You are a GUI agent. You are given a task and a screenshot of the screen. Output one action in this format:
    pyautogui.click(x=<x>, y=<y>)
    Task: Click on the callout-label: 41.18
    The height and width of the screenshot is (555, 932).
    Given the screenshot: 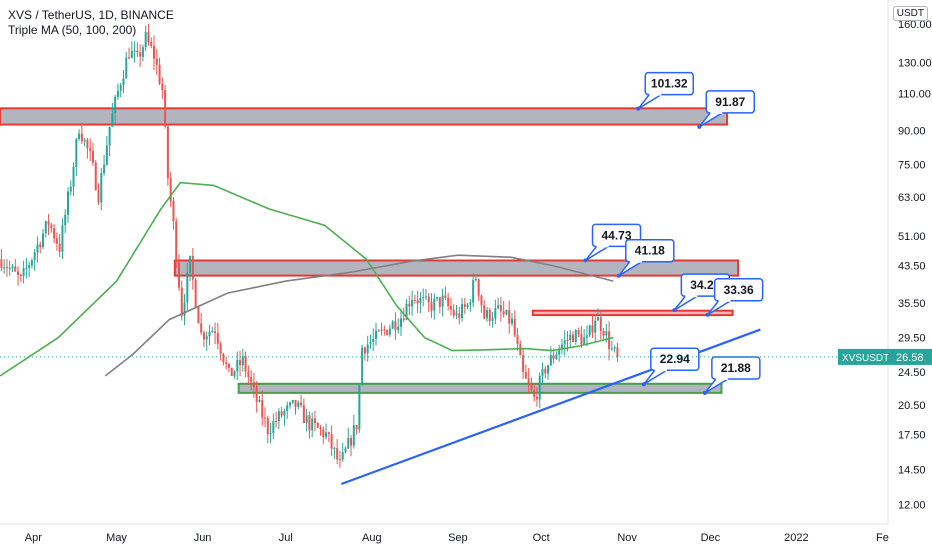 What is the action you would take?
    pyautogui.click(x=650, y=251)
    